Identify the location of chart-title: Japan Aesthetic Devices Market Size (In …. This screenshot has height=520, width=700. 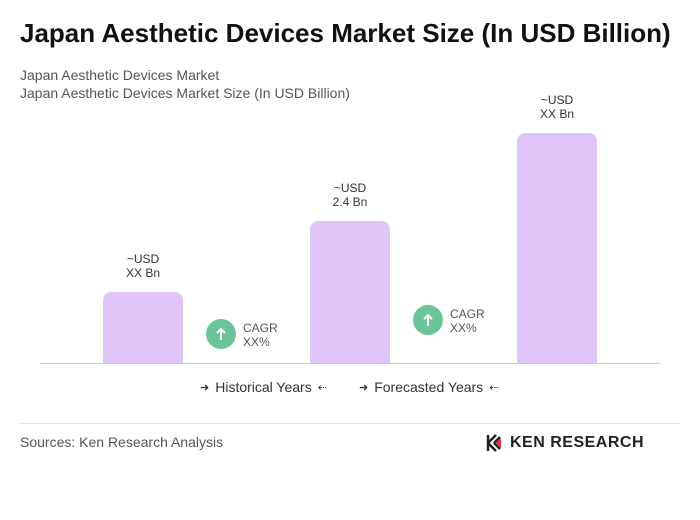
(345, 33).